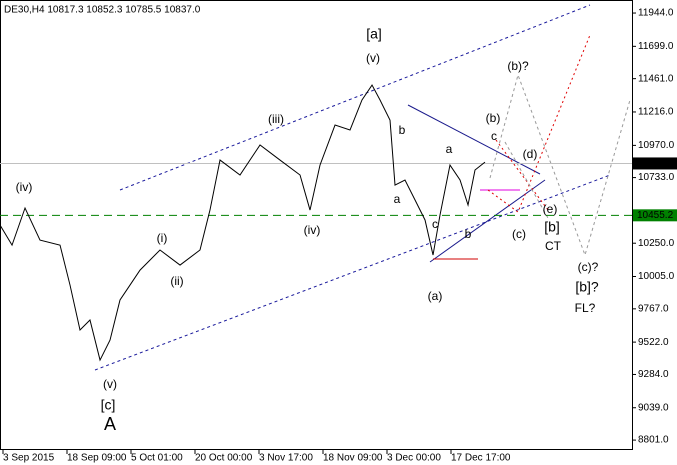 This screenshot has height=465, width=677. Describe the element at coordinates (108, 405) in the screenshot. I see `wave-label: [c]` at that location.